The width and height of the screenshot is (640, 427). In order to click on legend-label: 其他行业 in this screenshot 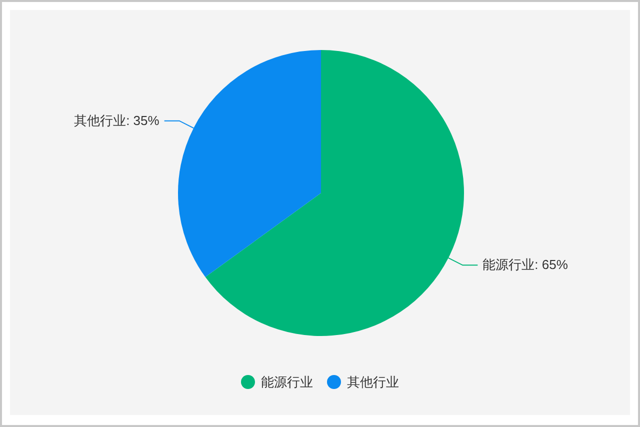, I will do `click(373, 382)`.